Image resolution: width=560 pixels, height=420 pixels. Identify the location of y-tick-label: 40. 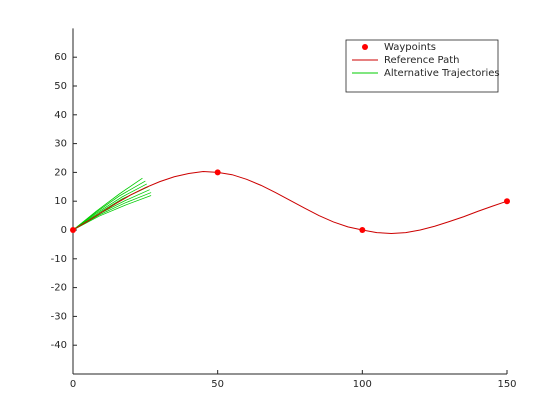
(60, 115).